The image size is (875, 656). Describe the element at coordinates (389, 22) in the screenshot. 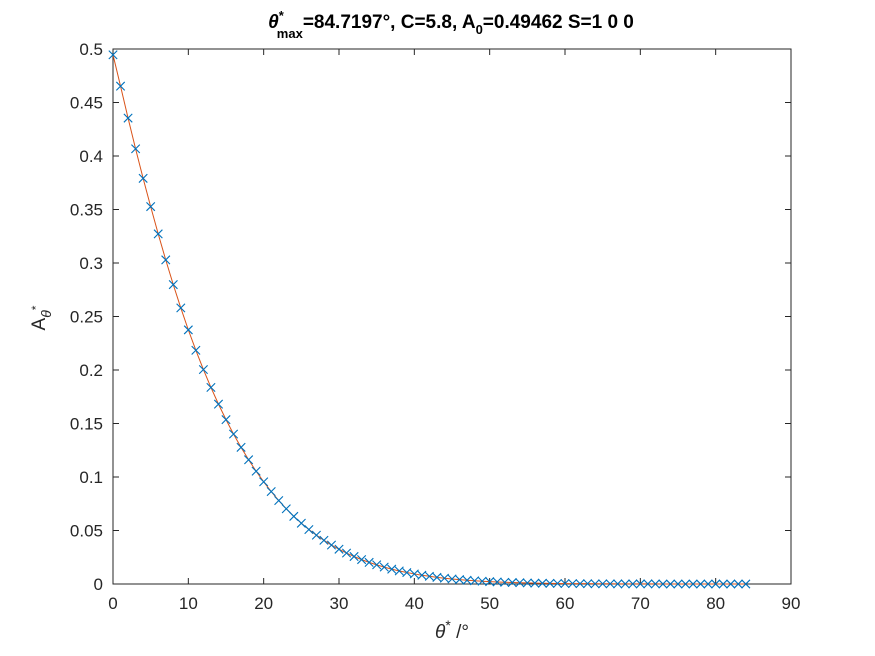

I see `title-part1: =84.7197°, C=5.8, A` at that location.